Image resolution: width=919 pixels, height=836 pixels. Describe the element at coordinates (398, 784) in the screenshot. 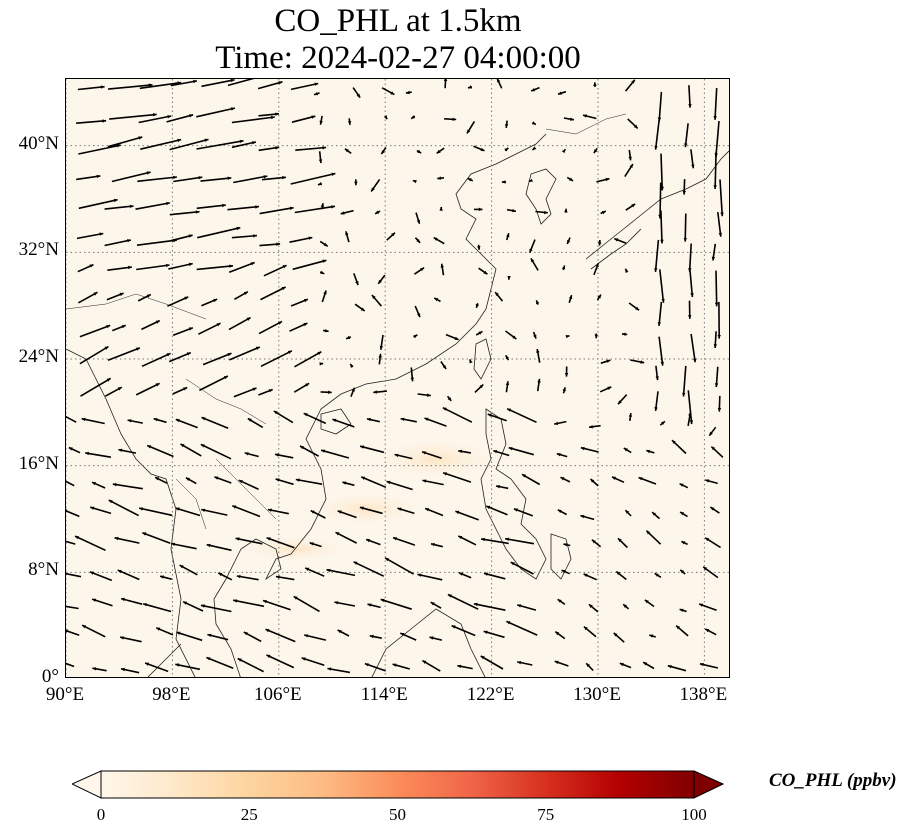

I see `colorbar` at that location.